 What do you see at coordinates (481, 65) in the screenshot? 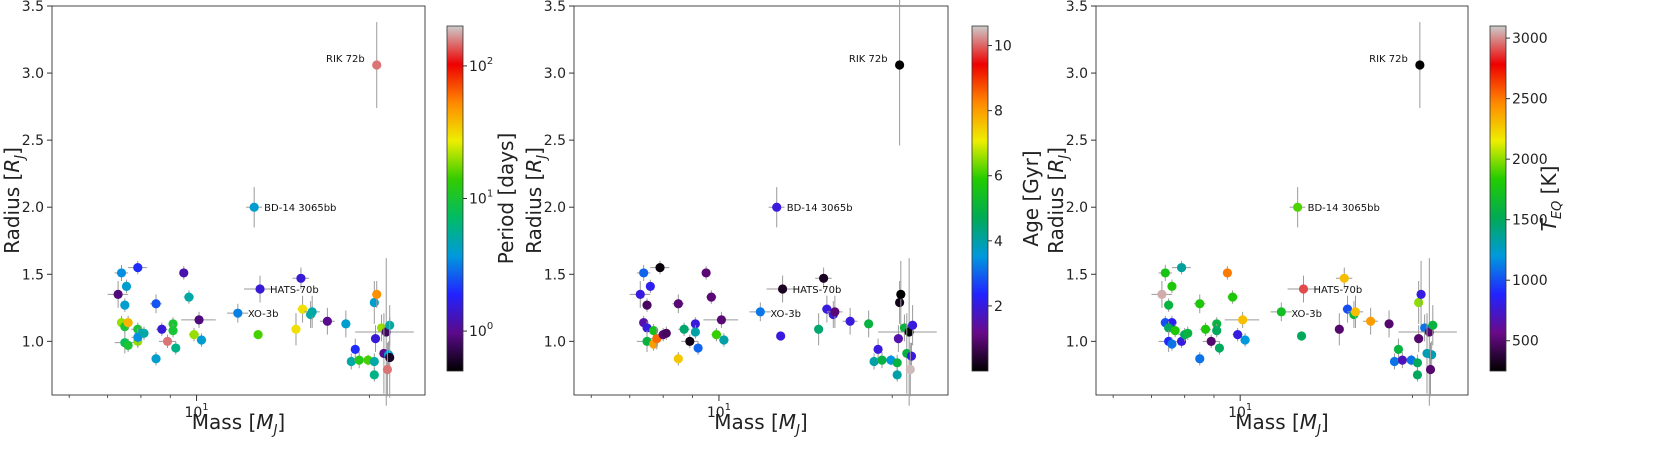
I see `colorbar-tick-label: 10²` at bounding box center [481, 65].